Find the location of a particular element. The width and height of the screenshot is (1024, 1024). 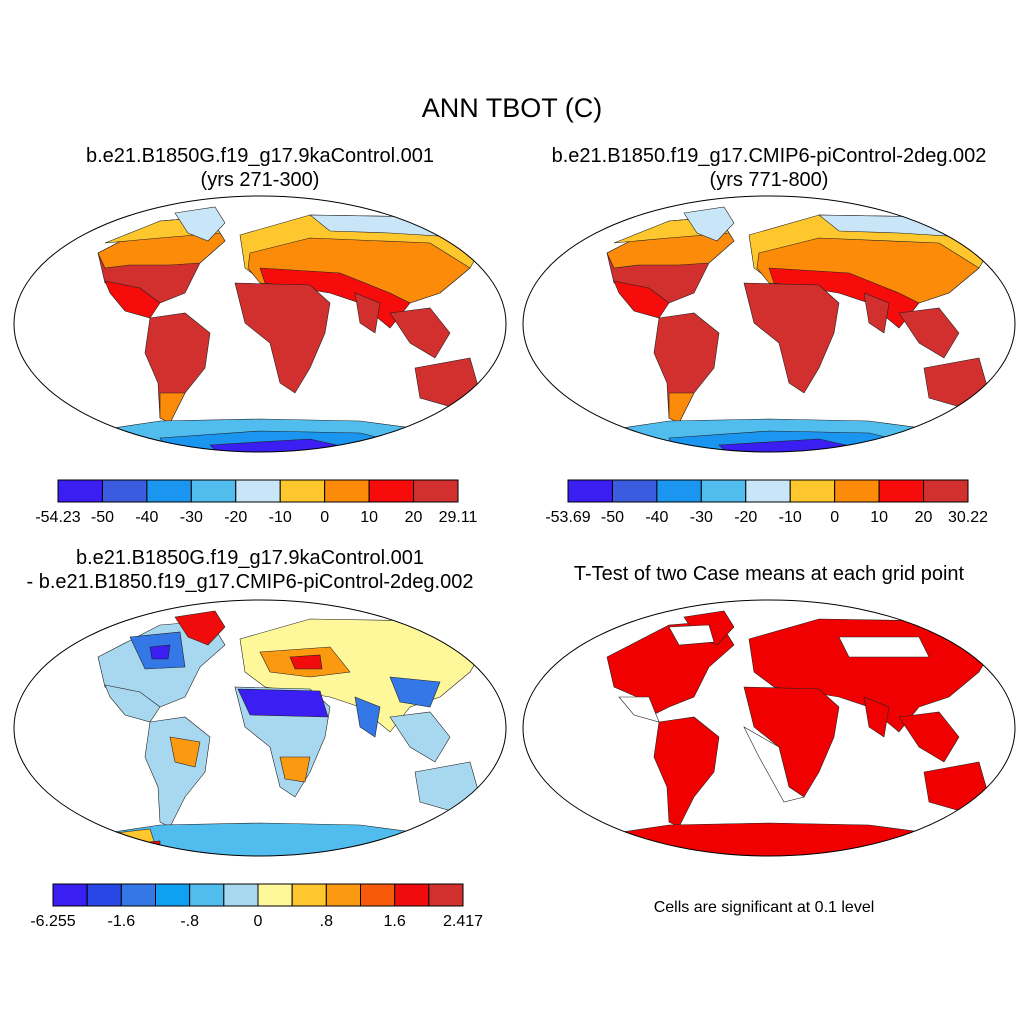

sahara-anomaly is located at coordinates (283, 703).